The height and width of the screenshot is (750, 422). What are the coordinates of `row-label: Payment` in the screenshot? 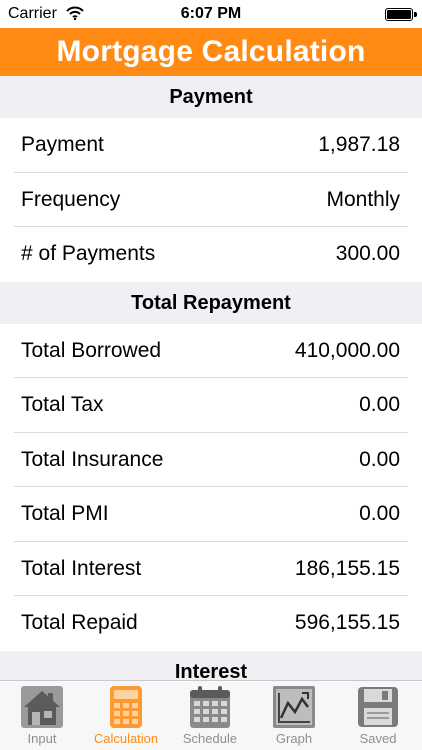 It's located at (62, 144).